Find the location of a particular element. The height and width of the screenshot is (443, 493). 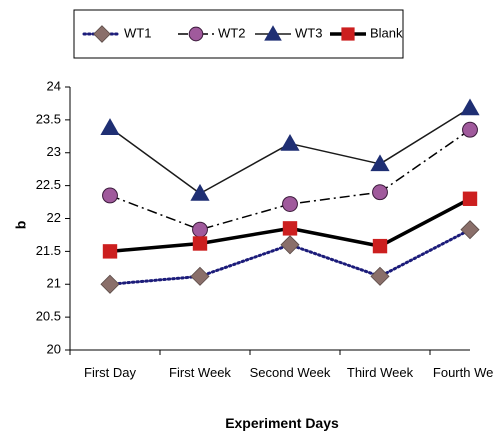

x-tick-label: Second Week is located at coordinates (290, 372).